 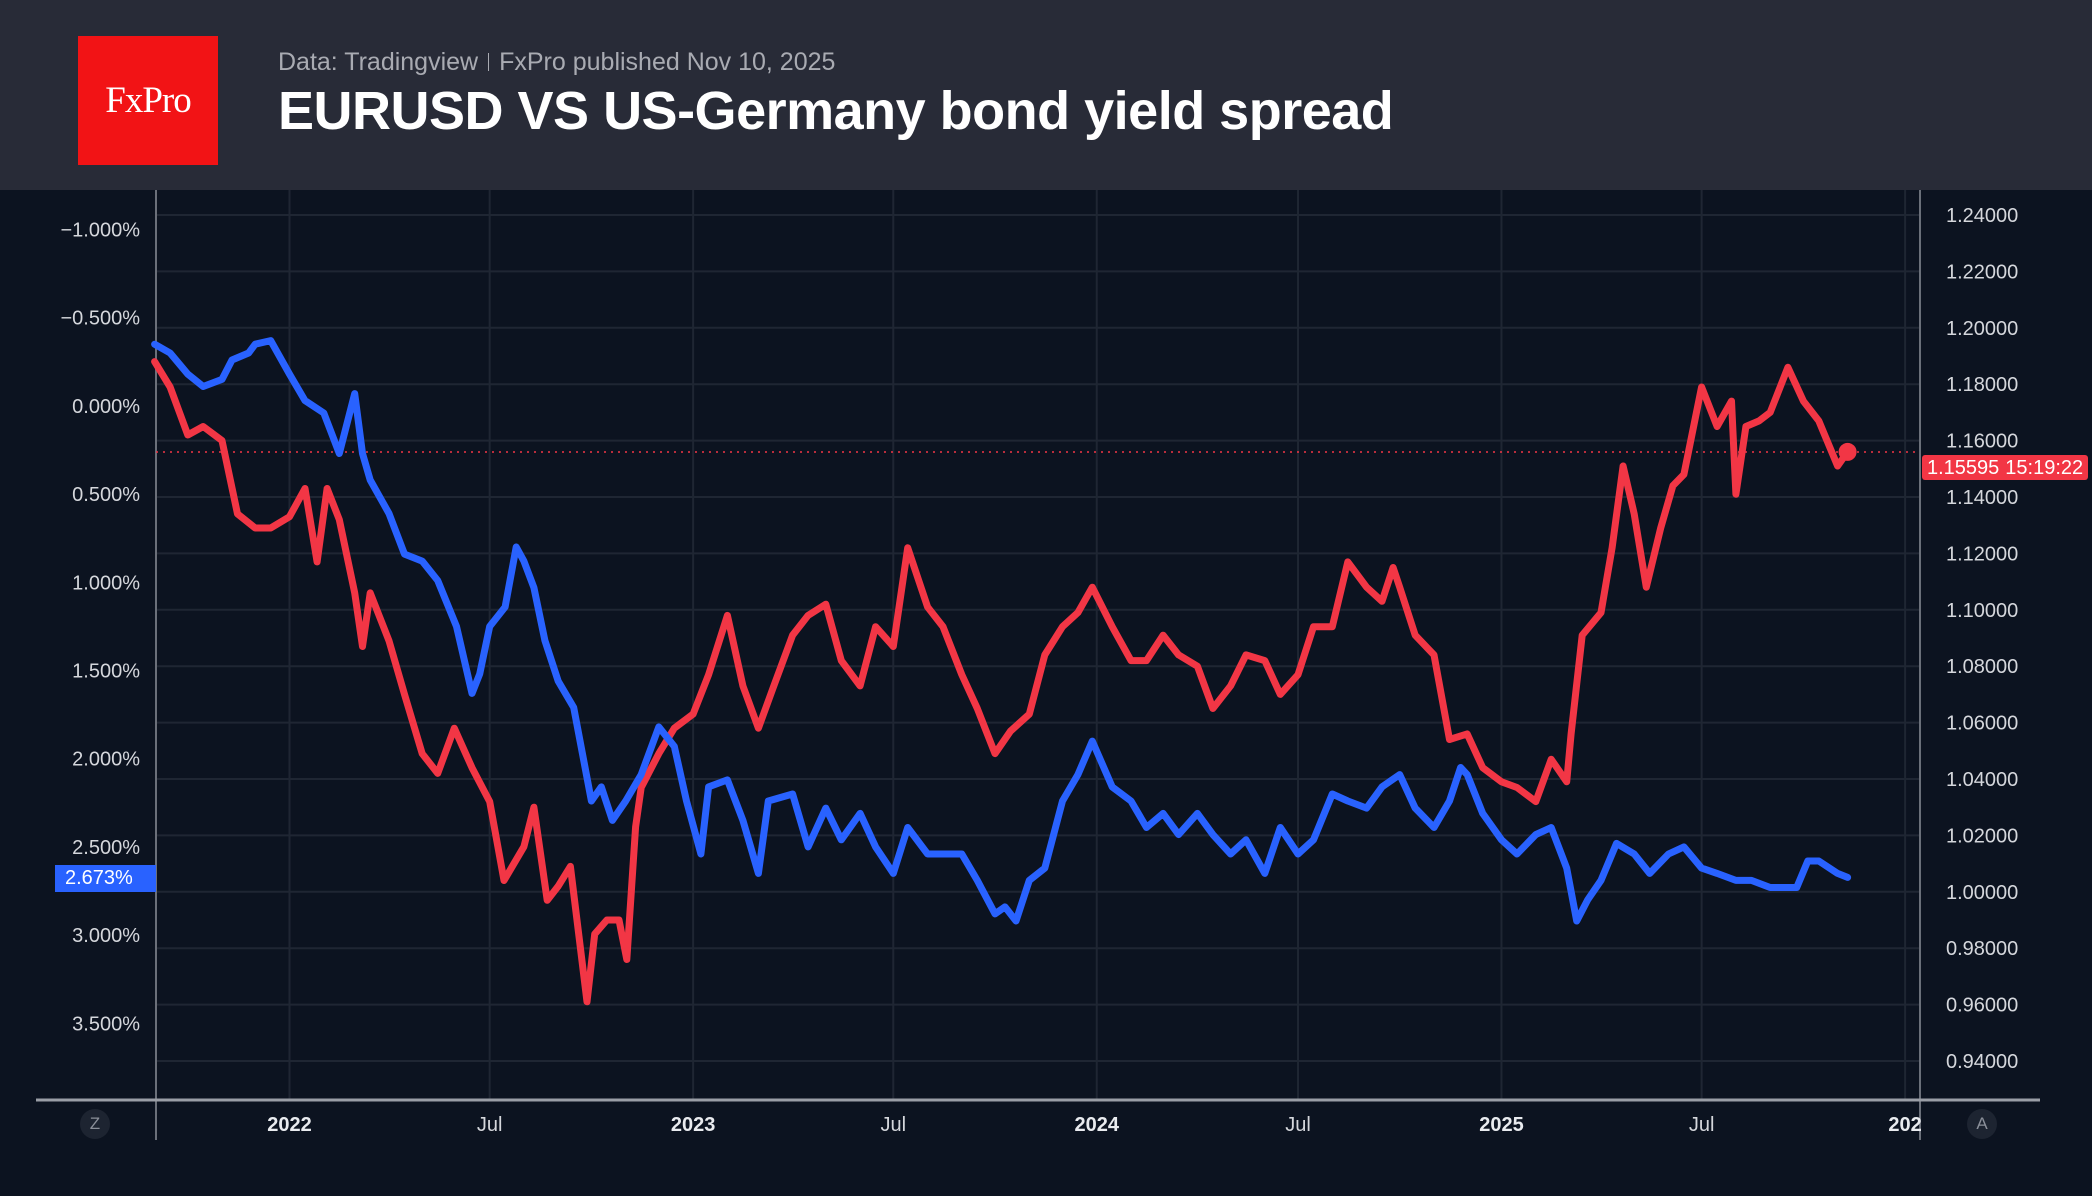 What do you see at coordinates (1982, 498) in the screenshot?
I see `right-tick-label: 1.14000` at bounding box center [1982, 498].